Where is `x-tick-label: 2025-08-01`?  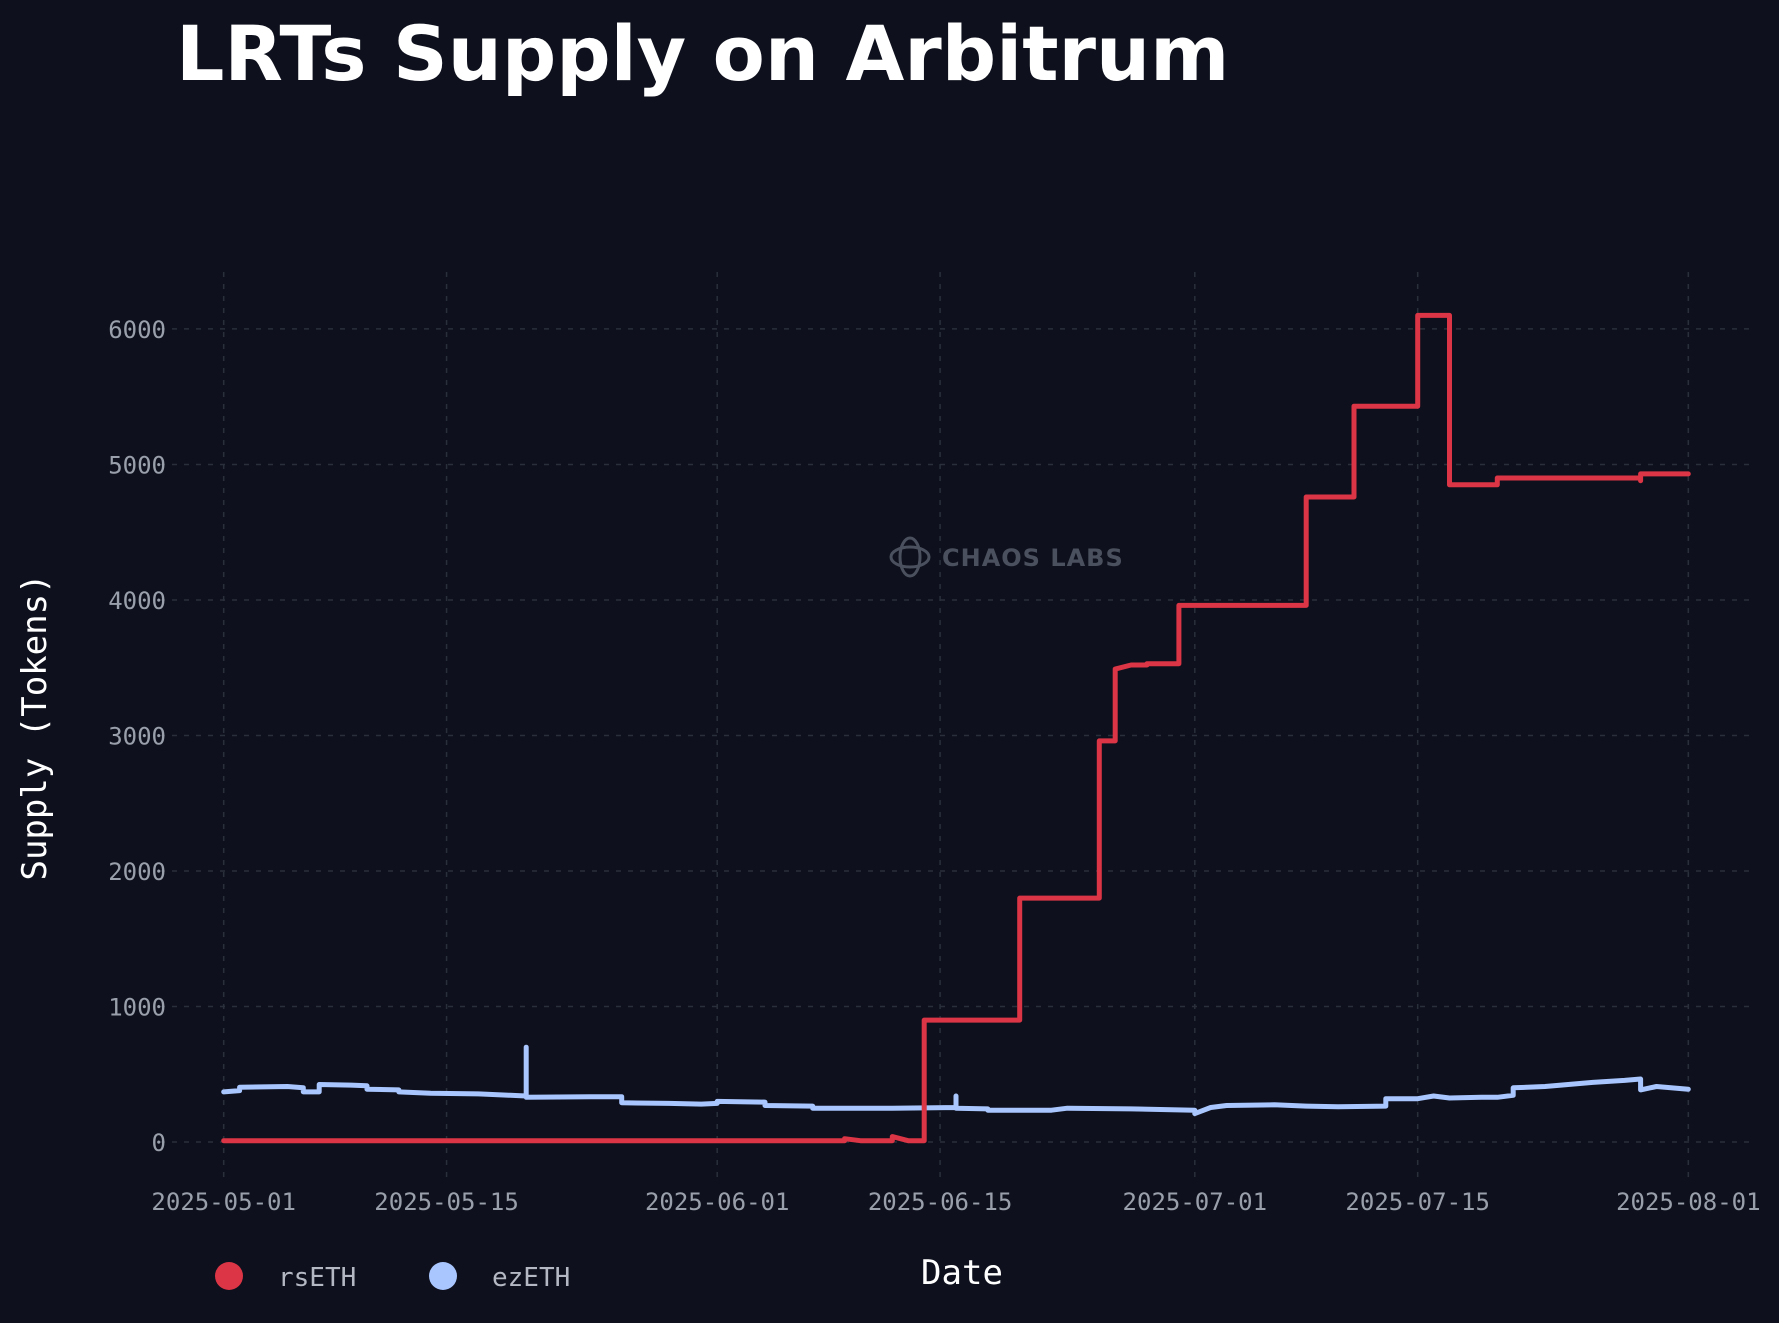 x-tick-label: 2025-08-01 is located at coordinates (1688, 1202).